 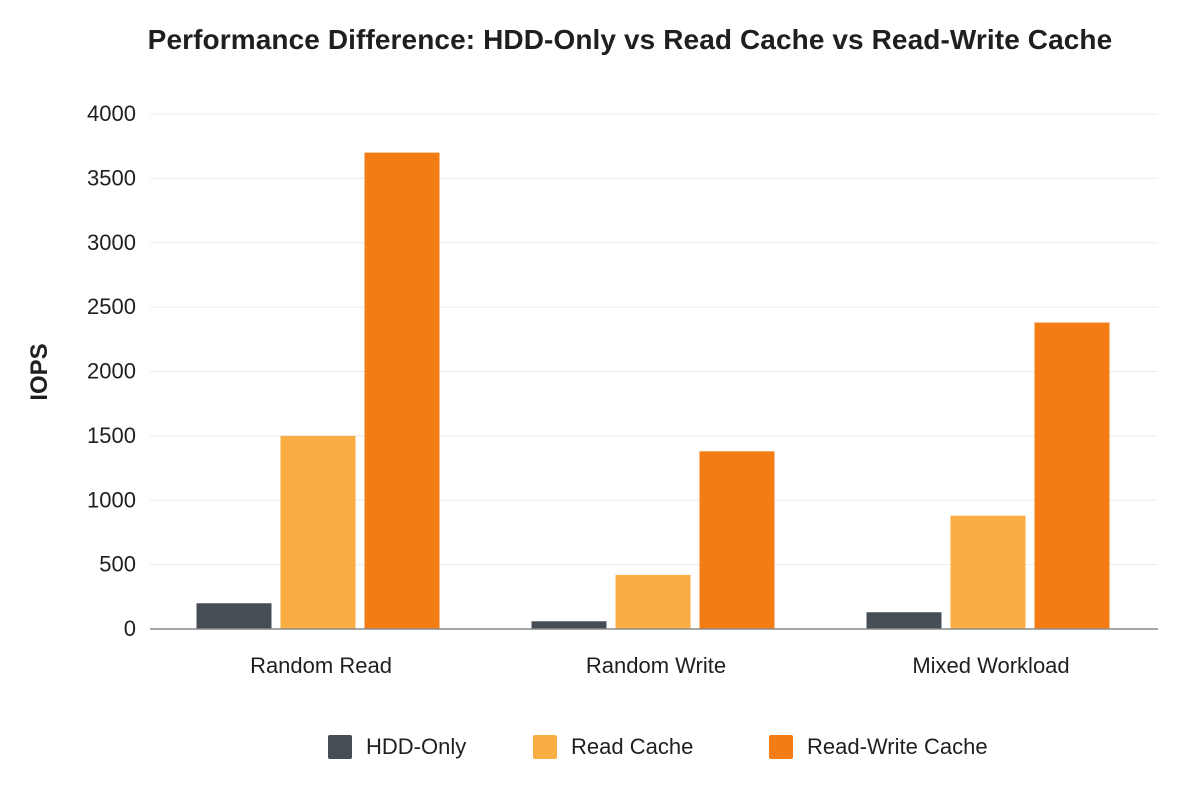 I want to click on x-tick-label-random-write: Random Write, so click(x=656, y=665).